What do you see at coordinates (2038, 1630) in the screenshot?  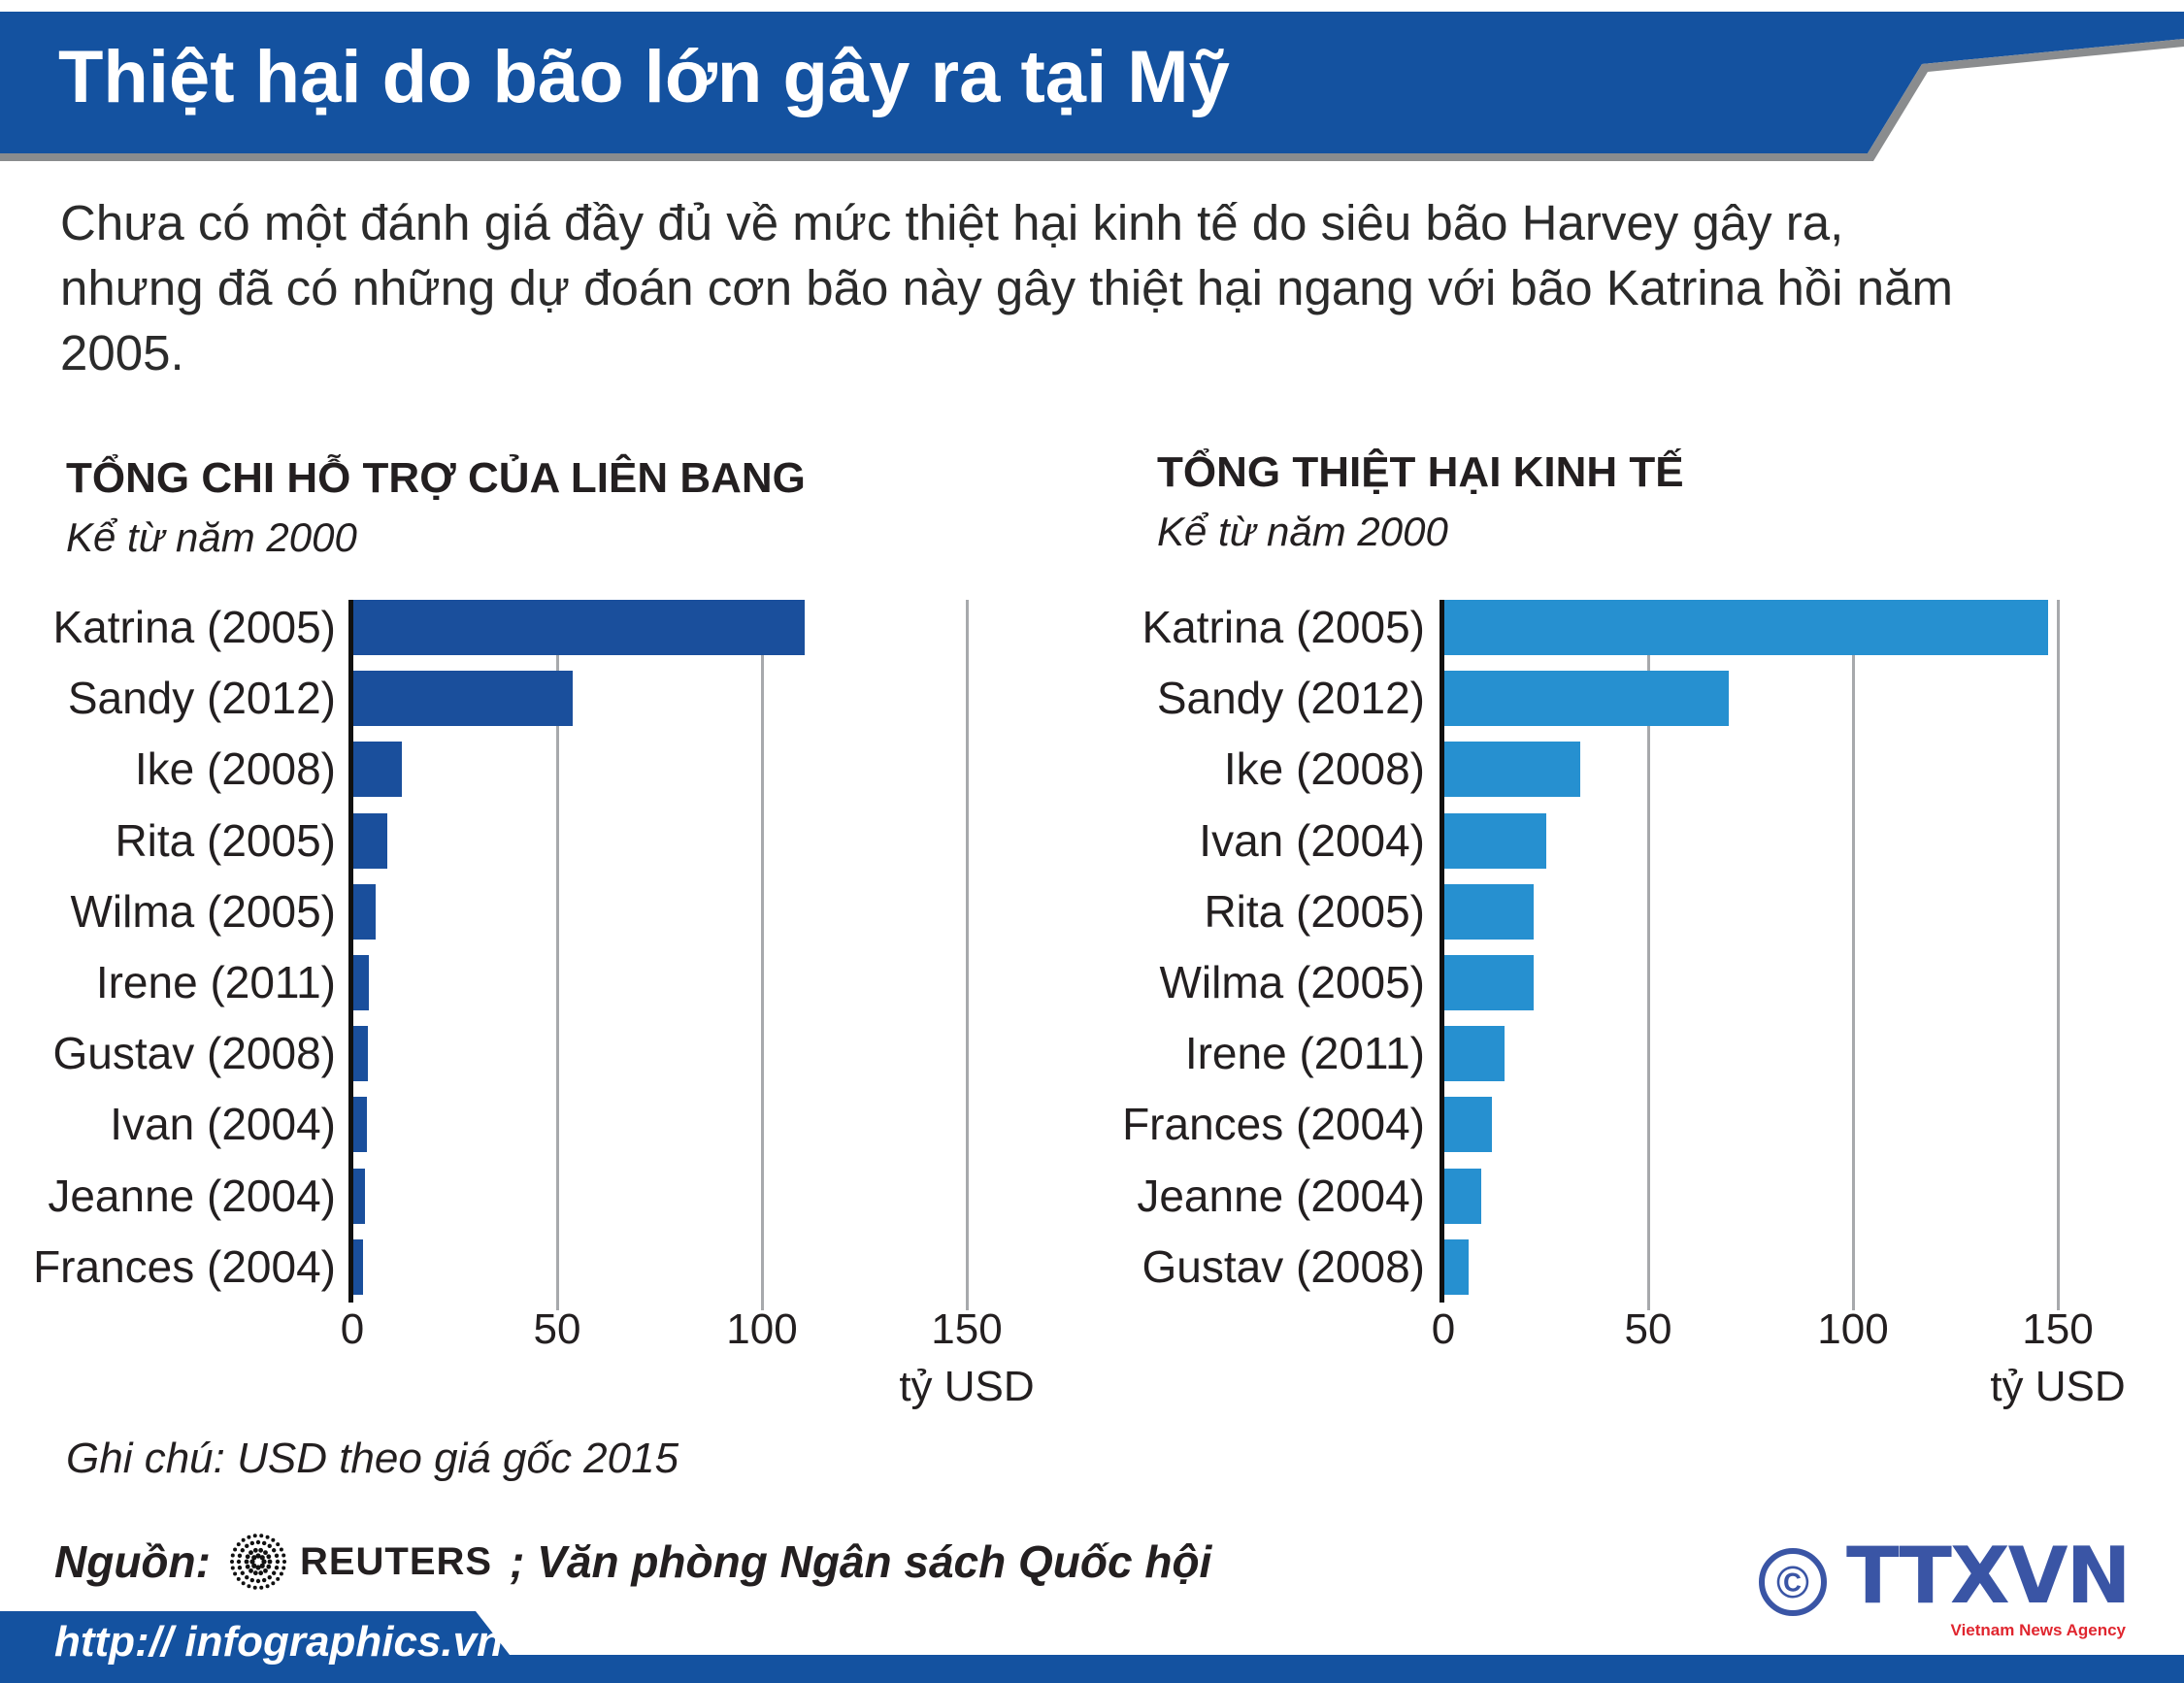 I see `ttxvn-logo-sub: Vietnam News Agency` at bounding box center [2038, 1630].